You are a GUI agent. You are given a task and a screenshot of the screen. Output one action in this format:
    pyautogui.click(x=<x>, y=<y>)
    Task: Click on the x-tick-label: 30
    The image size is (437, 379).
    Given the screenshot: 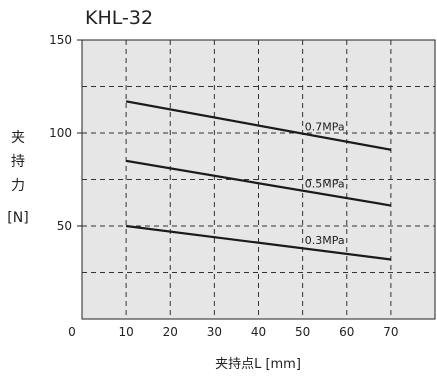 What is the action you would take?
    pyautogui.click(x=214, y=332)
    